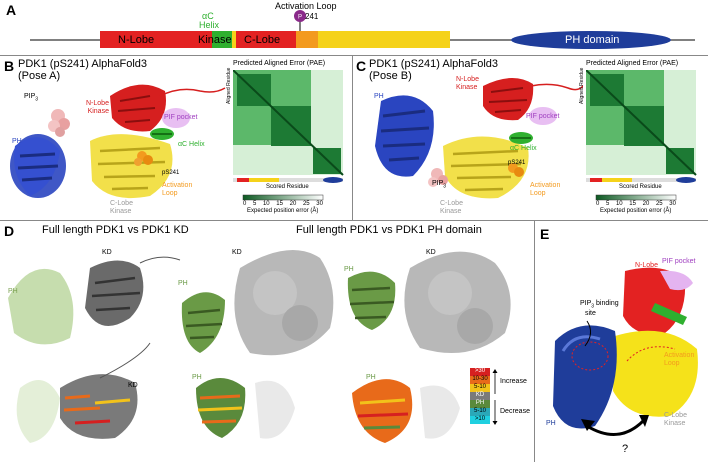  I want to click on d-decrease-label: Decrease, so click(515, 411).